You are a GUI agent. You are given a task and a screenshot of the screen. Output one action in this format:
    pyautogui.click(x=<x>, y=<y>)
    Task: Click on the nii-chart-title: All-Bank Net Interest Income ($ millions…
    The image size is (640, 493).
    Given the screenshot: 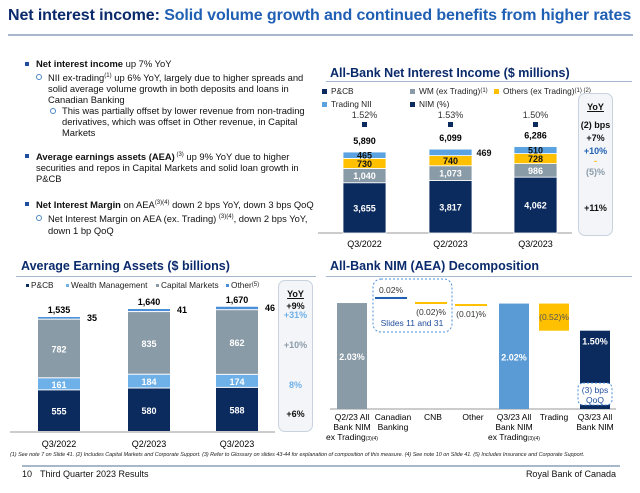 What is the action you would take?
    pyautogui.click(x=450, y=73)
    